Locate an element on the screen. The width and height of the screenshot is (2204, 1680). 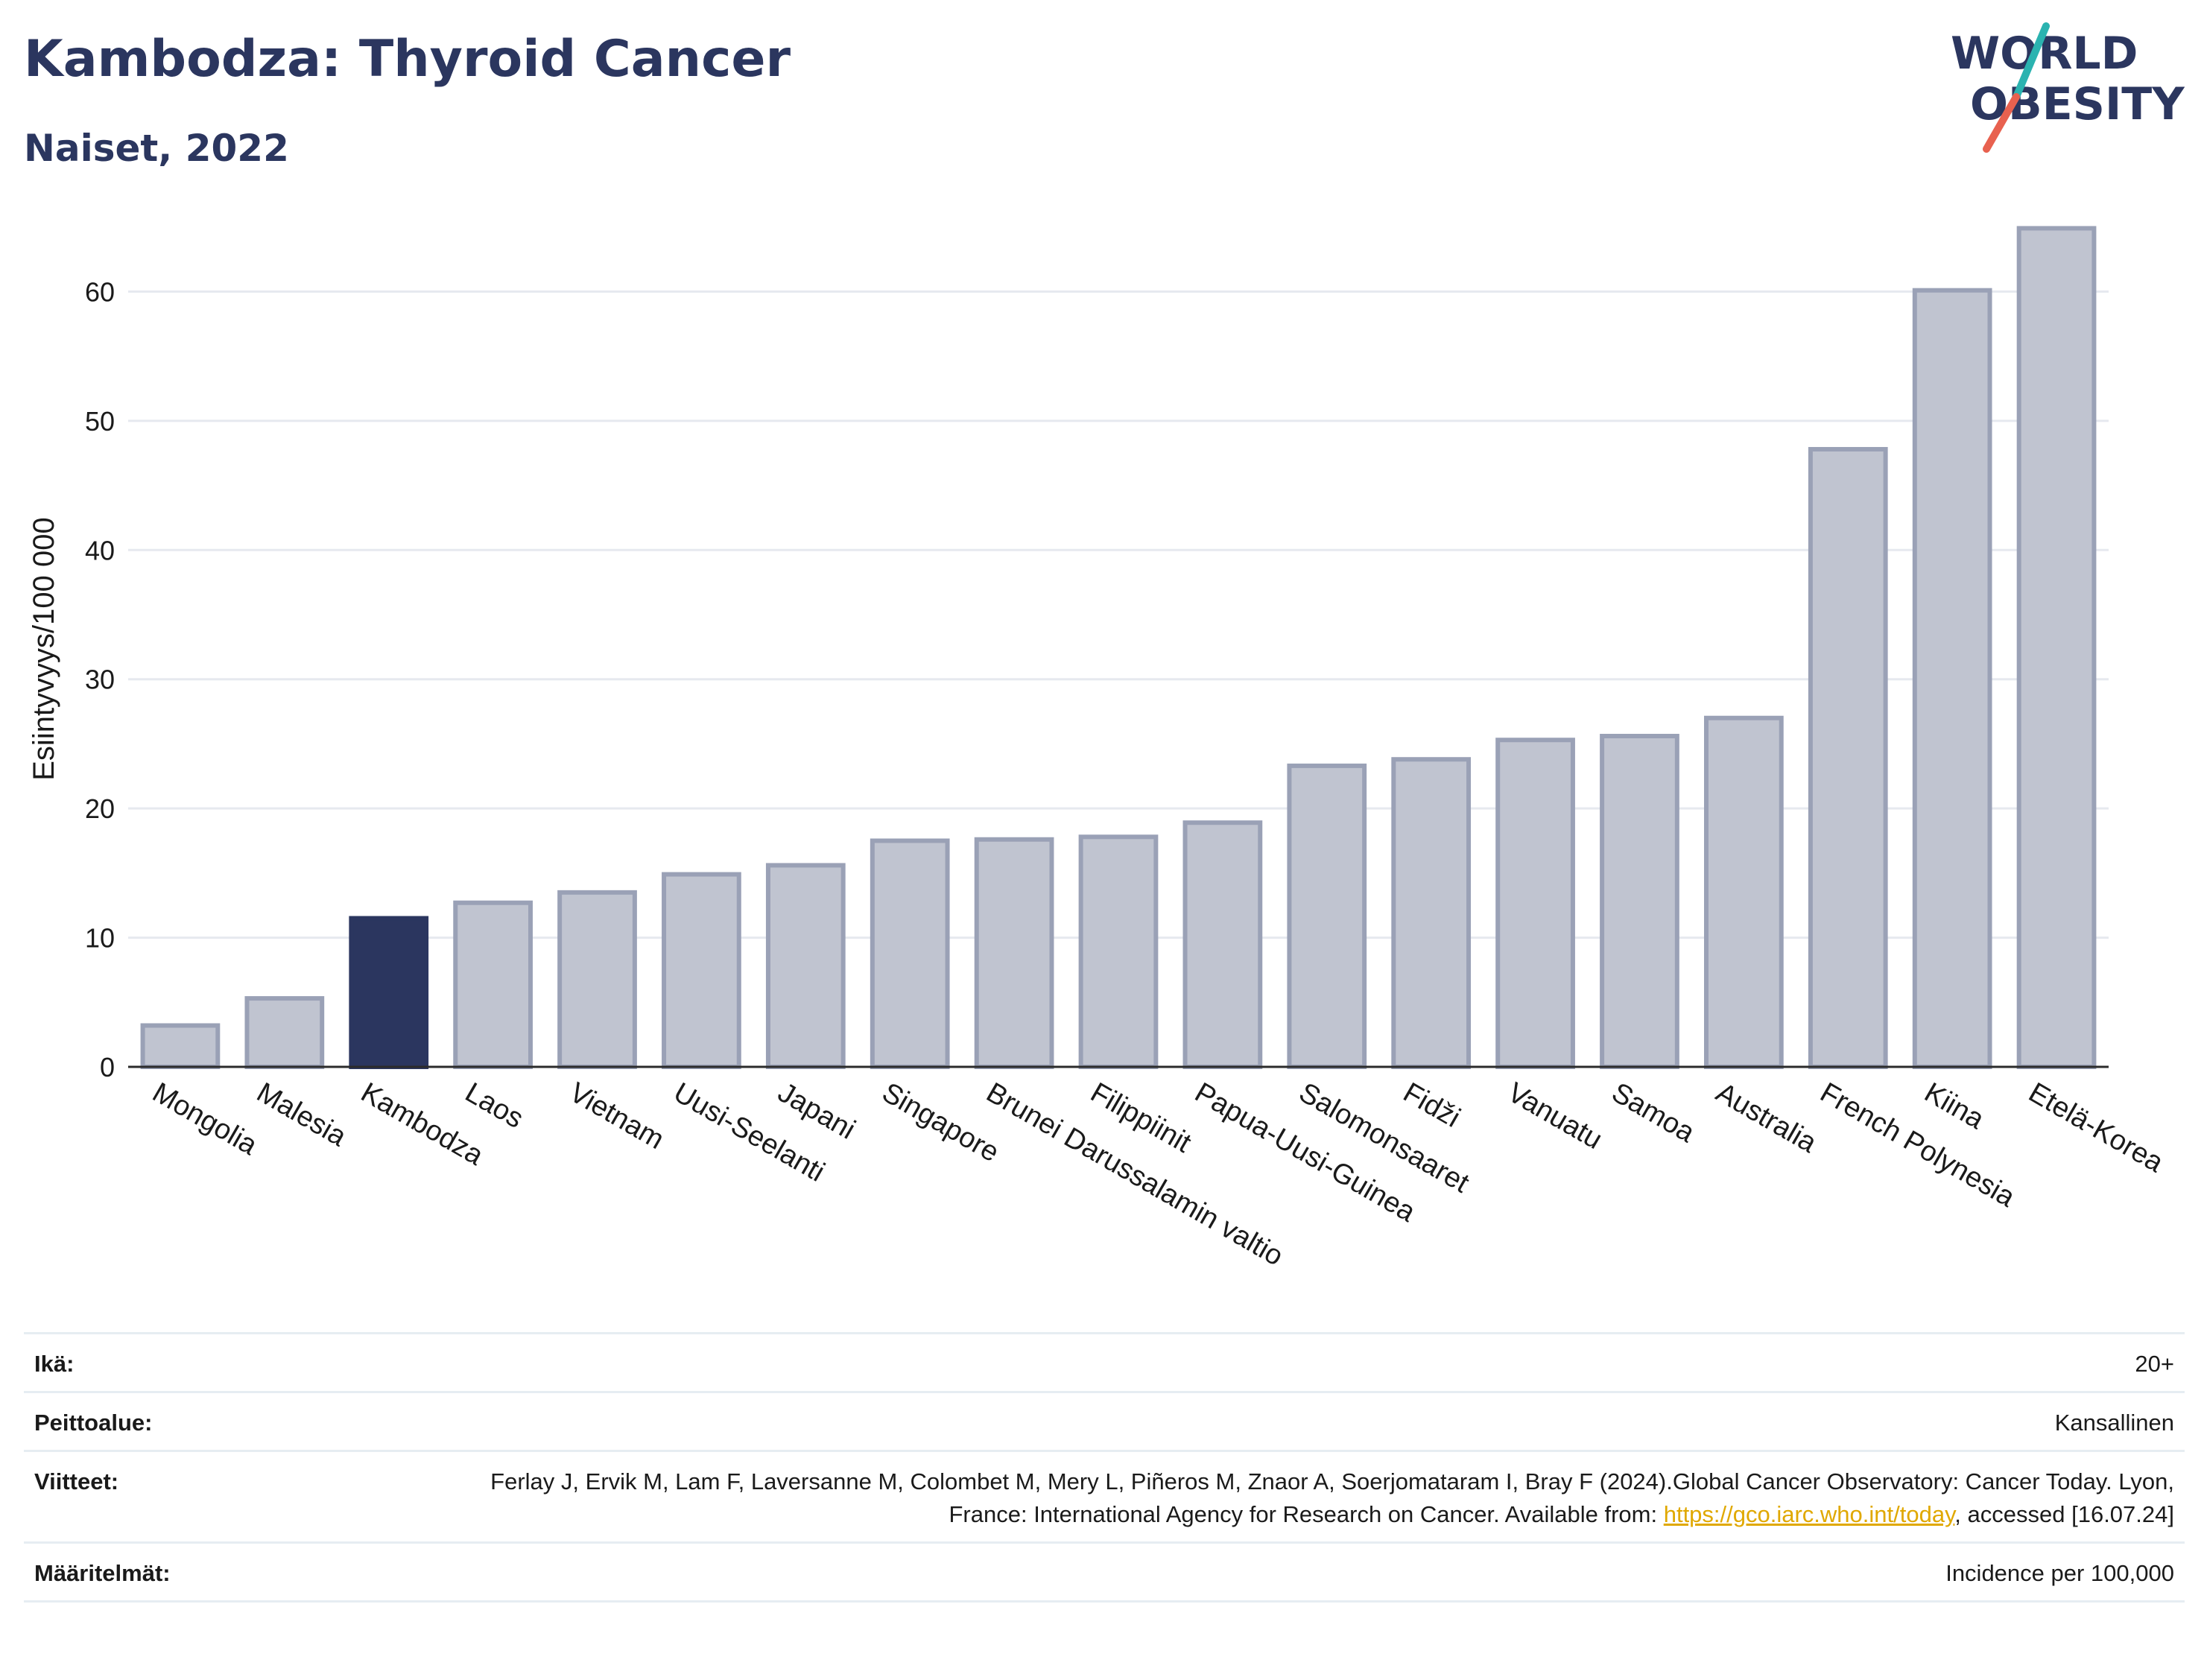
age-value: 20+ is located at coordinates (2154, 1364).